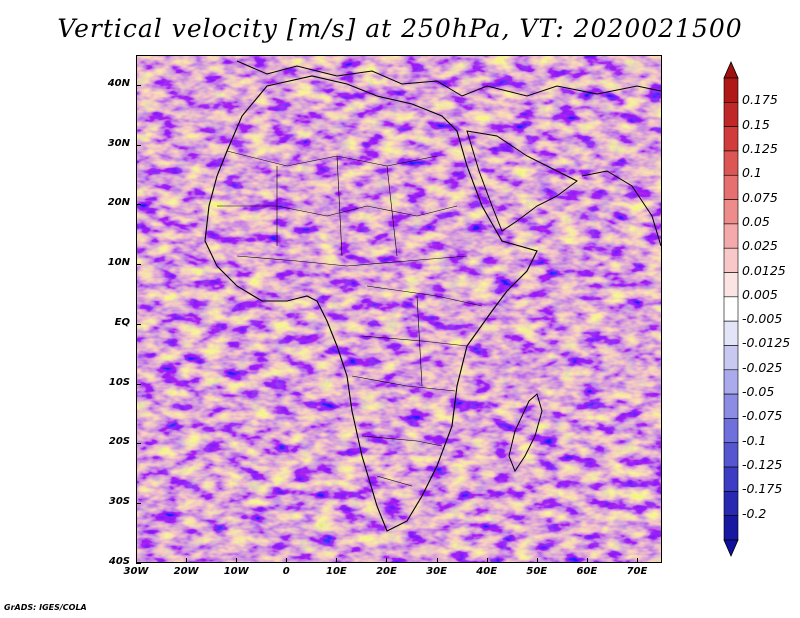  Describe the element at coordinates (118, 203) in the screenshot. I see `lat-label: 20N` at that location.